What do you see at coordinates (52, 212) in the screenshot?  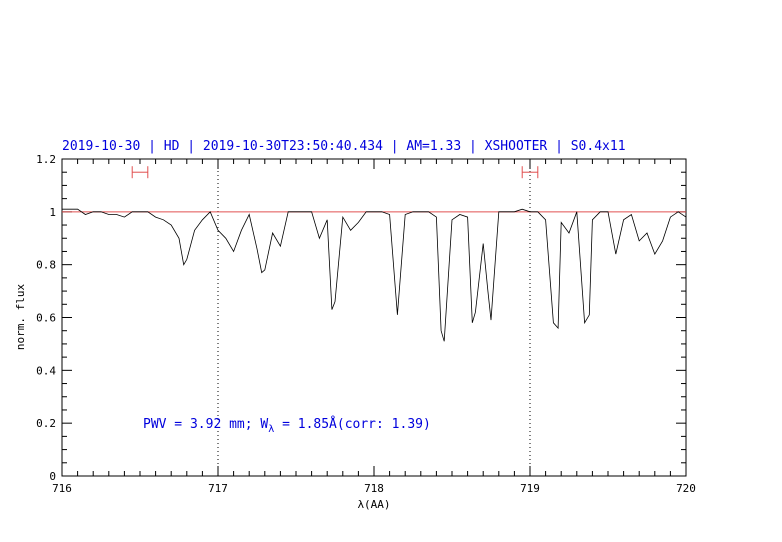 I see `y-tick-label: 1` at bounding box center [52, 212].